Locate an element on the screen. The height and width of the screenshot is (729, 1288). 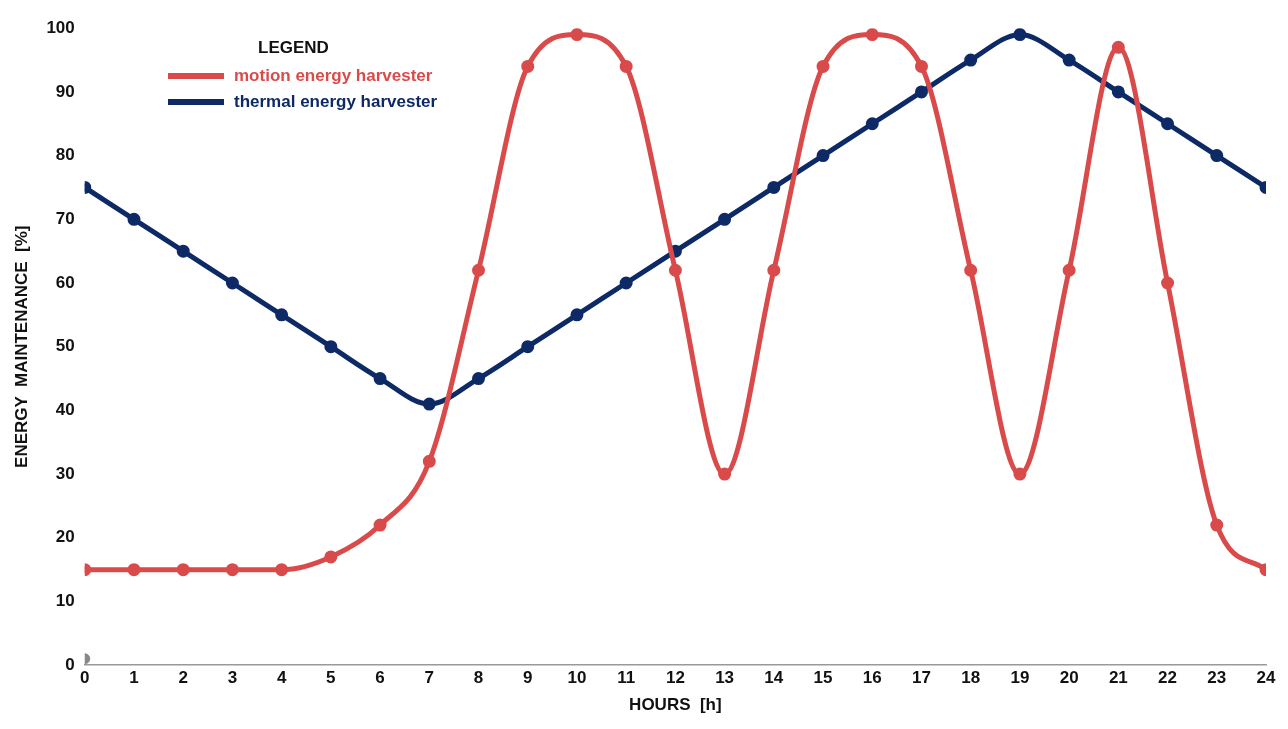
y-tick-label: 50 is located at coordinates (65, 346).